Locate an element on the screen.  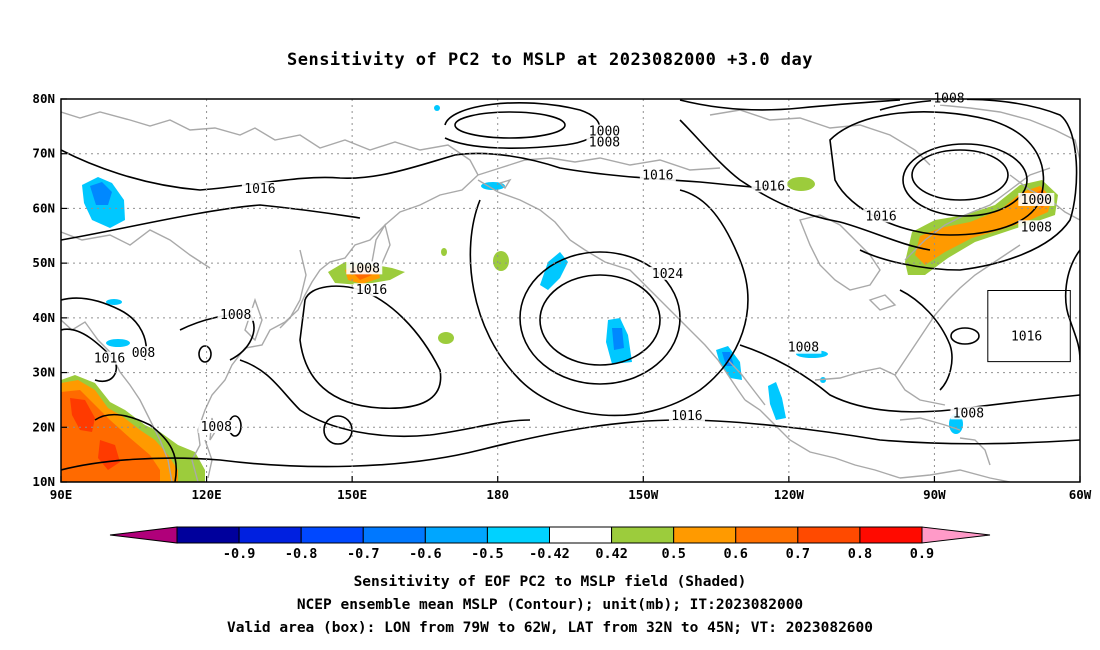
shade-green-b is located at coordinates (501, 261).